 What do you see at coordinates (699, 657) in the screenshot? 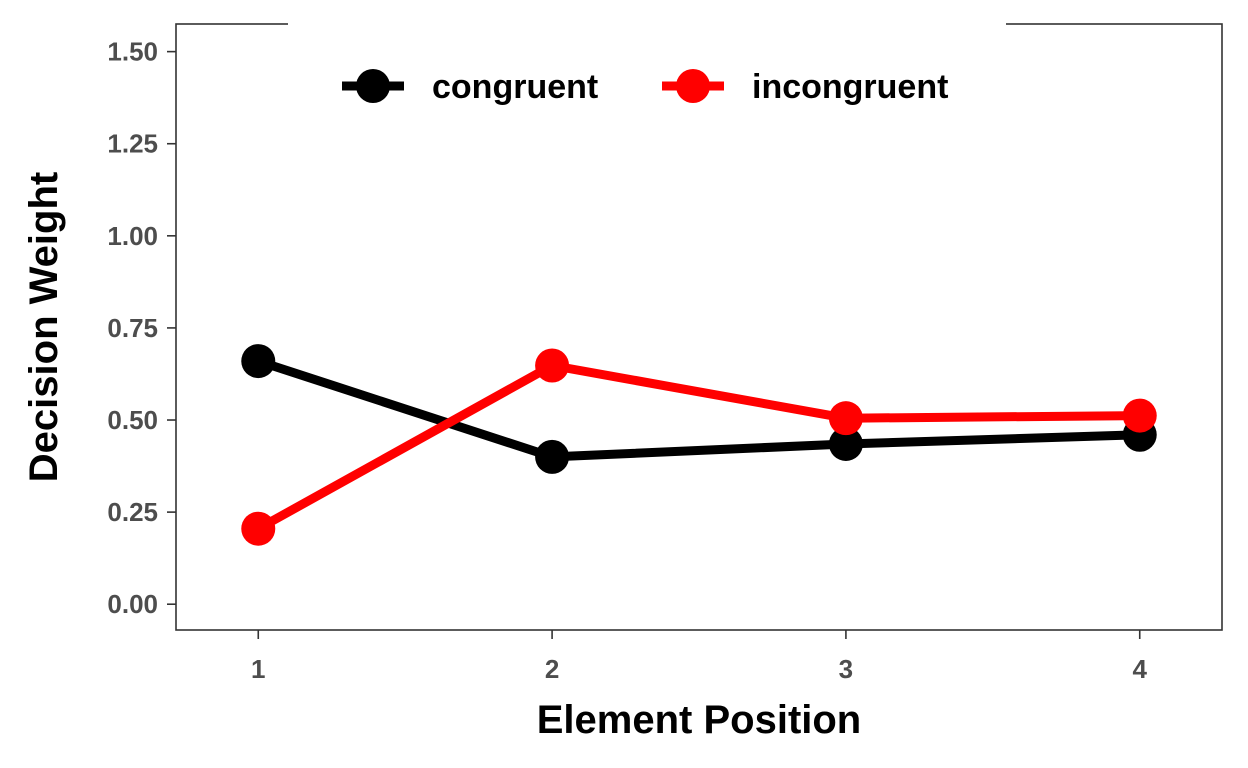
I see `x-axis: 1 2 3 4` at bounding box center [699, 657].